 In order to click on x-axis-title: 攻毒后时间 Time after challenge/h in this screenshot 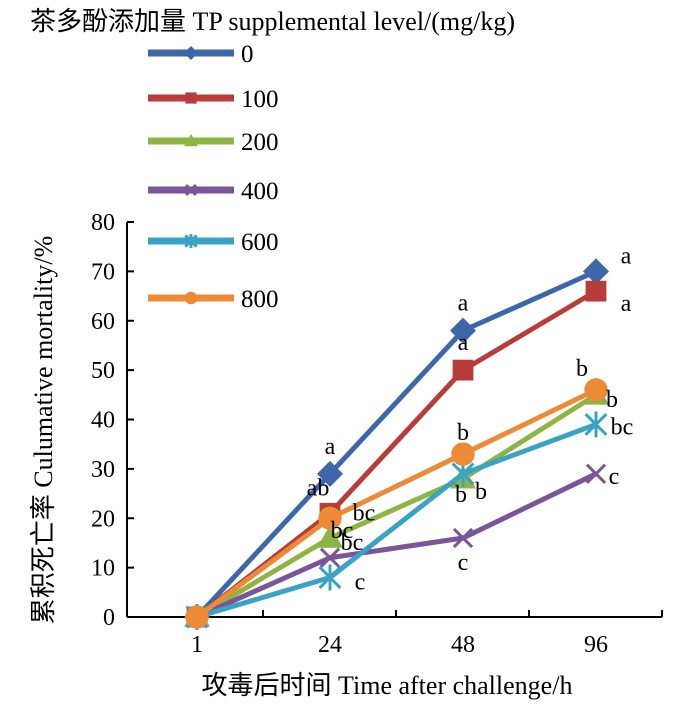, I will do `click(387, 685)`.